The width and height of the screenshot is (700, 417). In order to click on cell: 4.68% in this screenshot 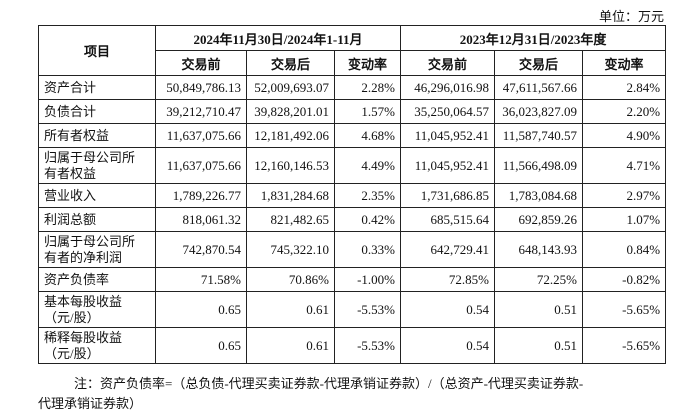, I will do `click(367, 135)`.